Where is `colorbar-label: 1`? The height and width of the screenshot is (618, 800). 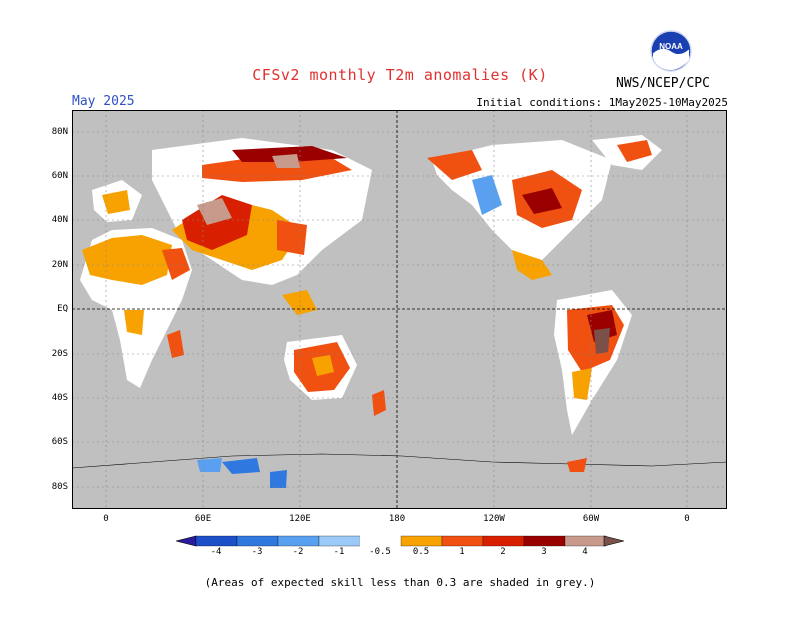 colorbar-label: 1 is located at coordinates (462, 552).